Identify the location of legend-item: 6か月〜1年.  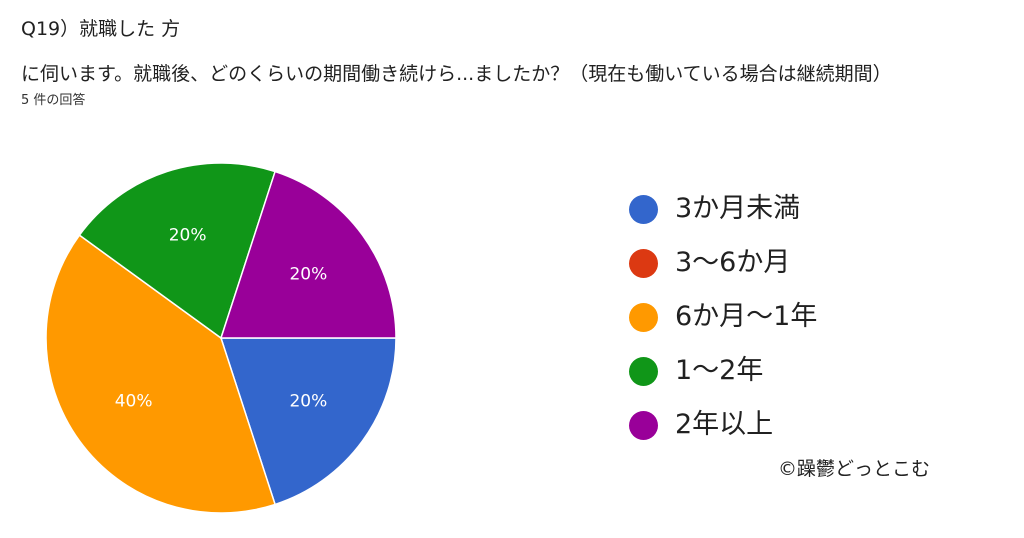
(723, 317).